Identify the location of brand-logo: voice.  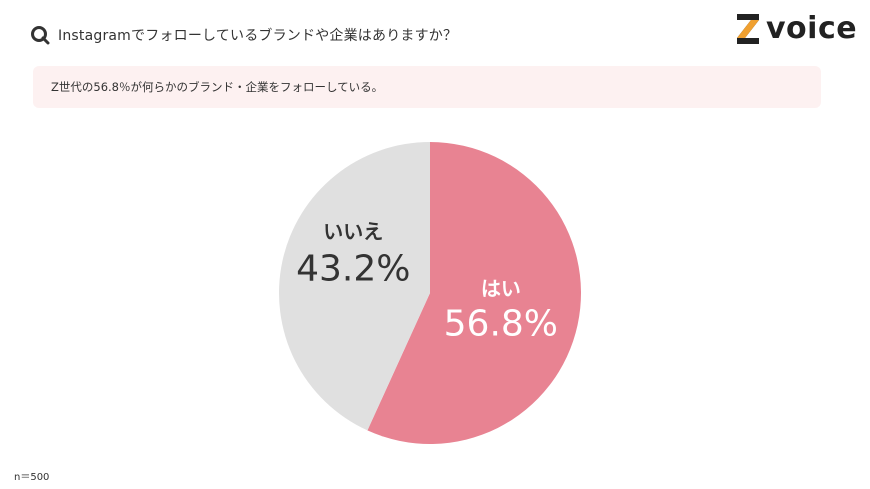
(796, 29).